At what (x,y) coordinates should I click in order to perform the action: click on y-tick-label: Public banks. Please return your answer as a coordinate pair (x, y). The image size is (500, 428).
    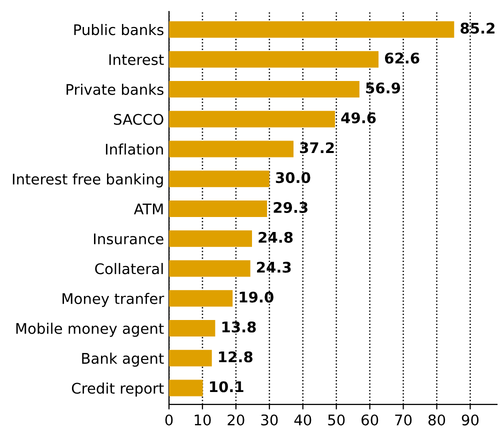
    Looking at the image, I should click on (119, 30).